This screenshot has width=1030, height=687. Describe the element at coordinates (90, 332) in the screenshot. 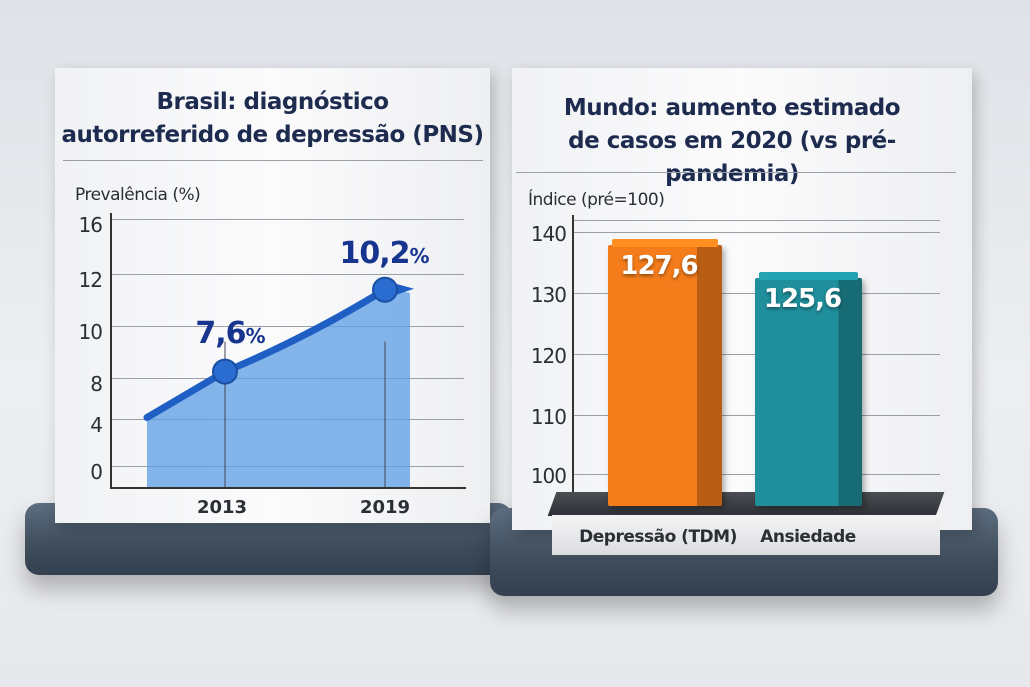

I see `y-tick-label: 10` at that location.